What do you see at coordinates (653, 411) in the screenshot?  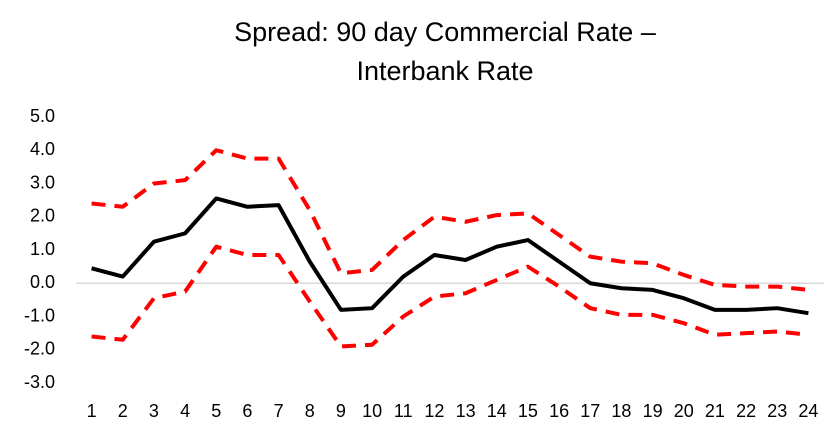 I see `x-tick-label: 19` at bounding box center [653, 411].